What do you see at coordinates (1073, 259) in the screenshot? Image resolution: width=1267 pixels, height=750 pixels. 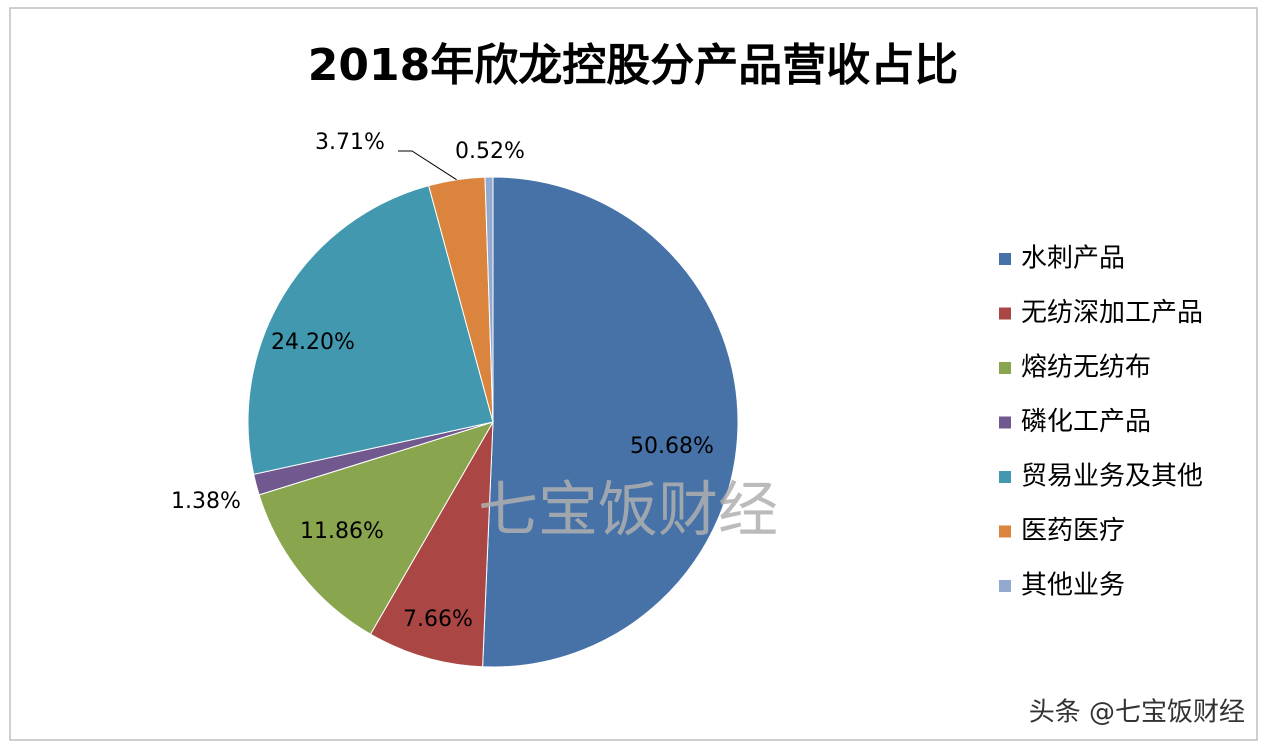 I see `legend-label: 水刺产品` at bounding box center [1073, 259].